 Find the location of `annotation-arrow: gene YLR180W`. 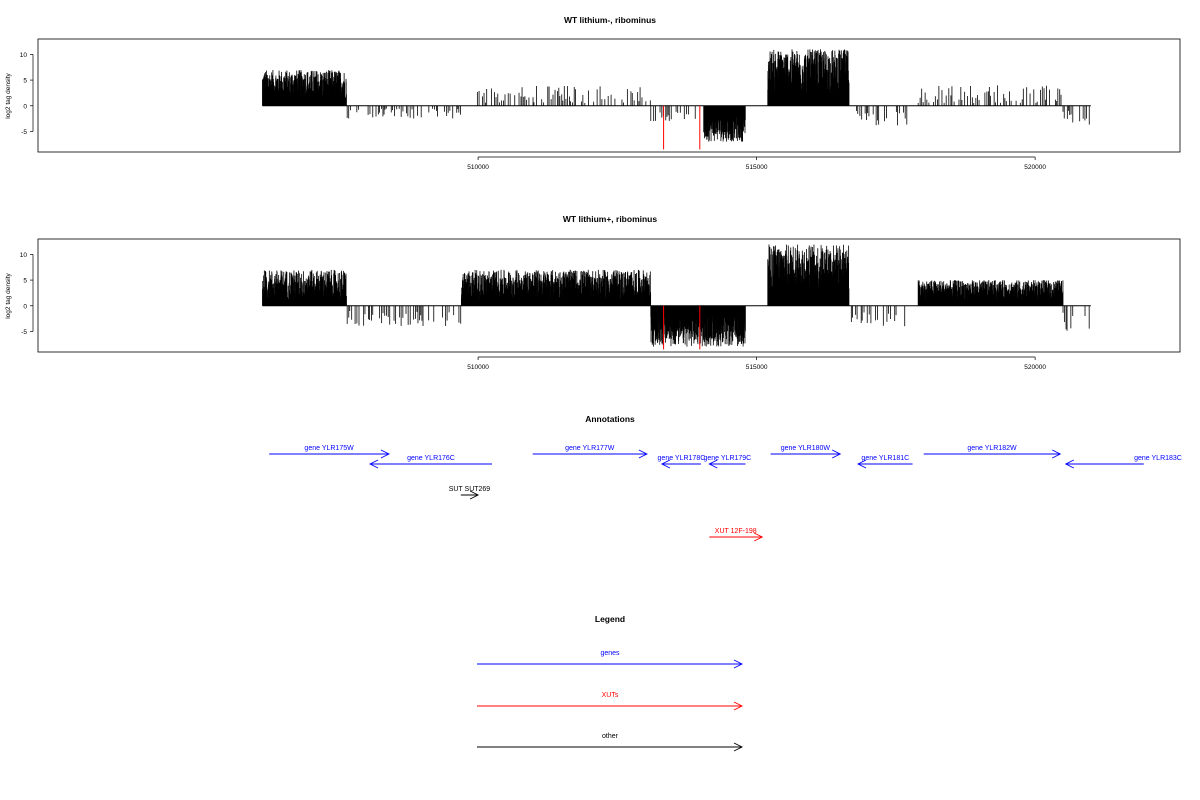

annotation-arrow: gene YLR180W is located at coordinates (806, 452).